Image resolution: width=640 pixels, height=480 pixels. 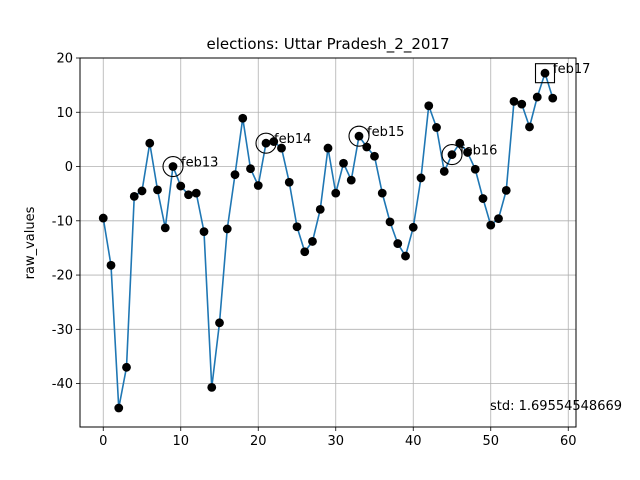 What do you see at coordinates (556, 406) in the screenshot?
I see `std-annotation: std: 1.69554548669` at bounding box center [556, 406].